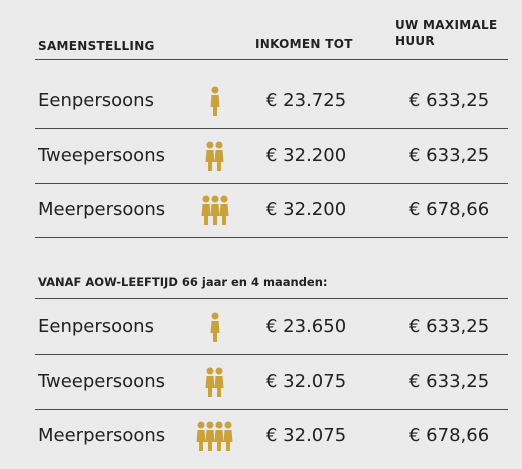 The height and width of the screenshot is (469, 522). Describe the element at coordinates (446, 33) in the screenshot. I see `column-header: UW MAXIMALE HUUR` at that location.